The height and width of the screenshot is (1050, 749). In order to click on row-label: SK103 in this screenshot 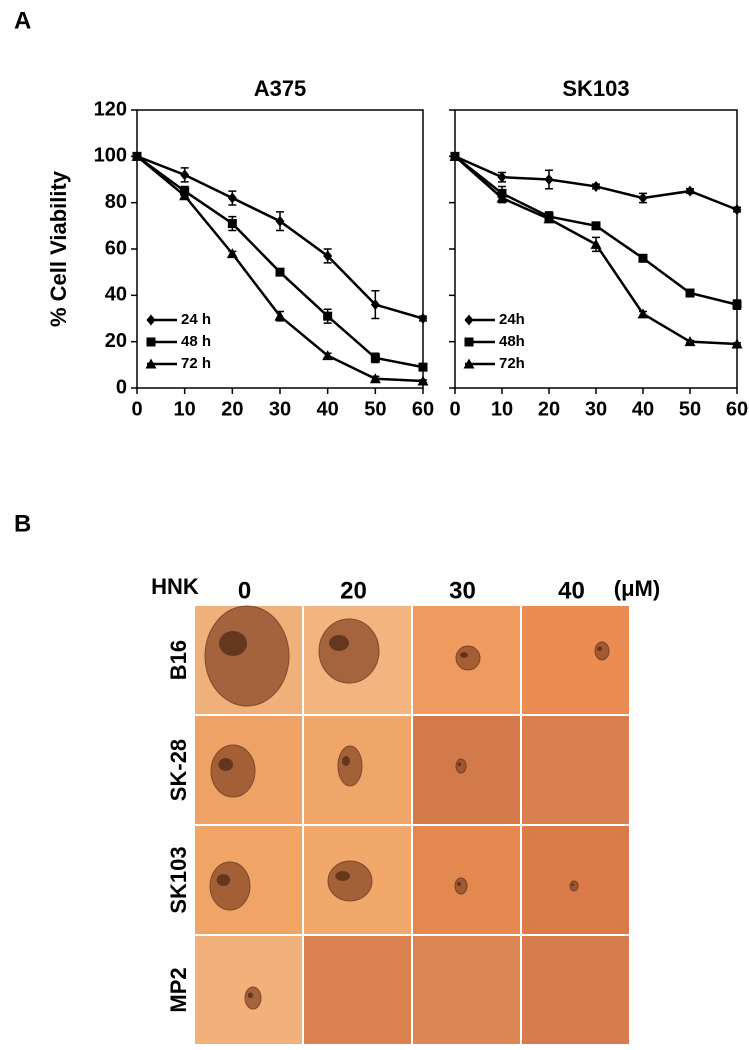, I will do `click(178, 879)`.